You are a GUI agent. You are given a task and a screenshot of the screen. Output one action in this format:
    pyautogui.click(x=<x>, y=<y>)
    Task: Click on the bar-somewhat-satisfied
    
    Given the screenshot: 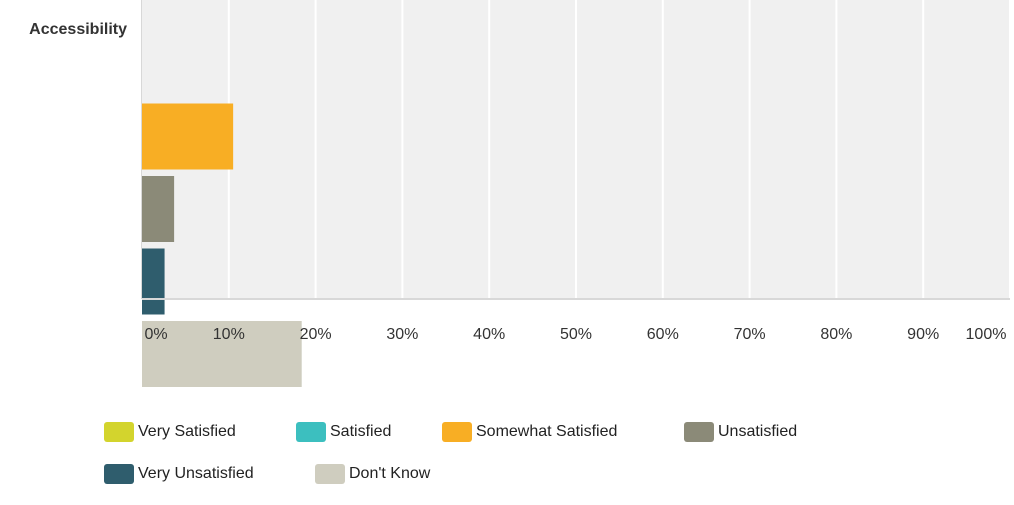 What is the action you would take?
    pyautogui.click(x=188, y=136)
    